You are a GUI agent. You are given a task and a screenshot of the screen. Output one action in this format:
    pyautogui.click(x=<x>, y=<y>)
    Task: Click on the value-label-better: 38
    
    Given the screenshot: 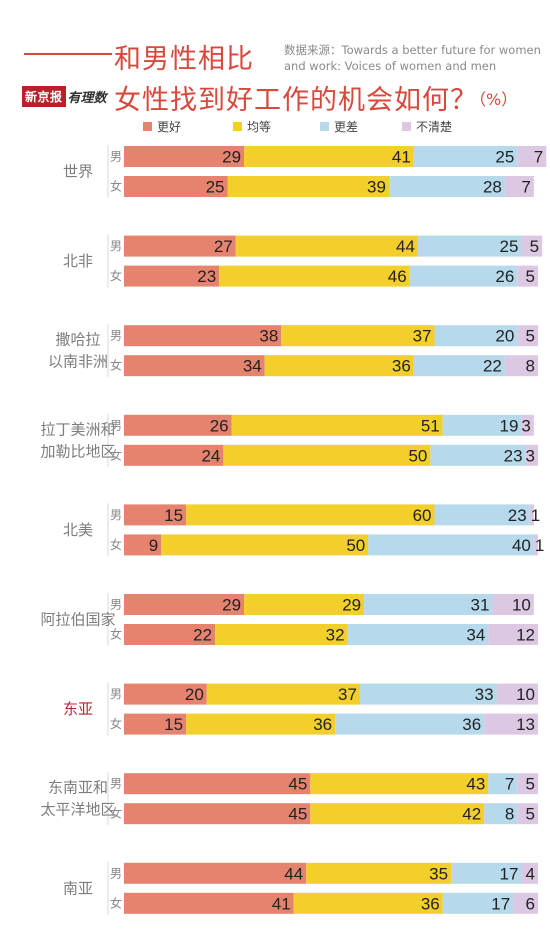 What is the action you would take?
    pyautogui.click(x=268, y=336)
    